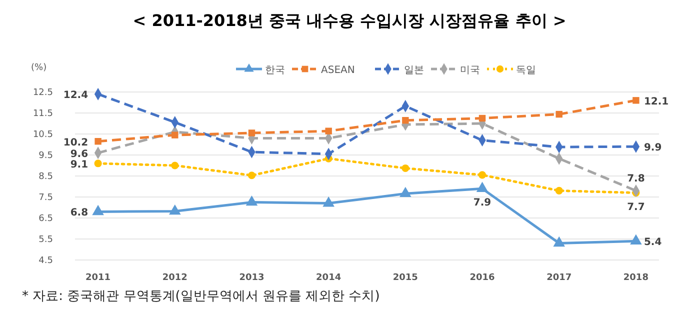 Image resolution: width=699 pixels, height=332 pixels. What do you see at coordinates (45, 240) in the screenshot?
I see `y-tick-label: 5.5` at bounding box center [45, 240].